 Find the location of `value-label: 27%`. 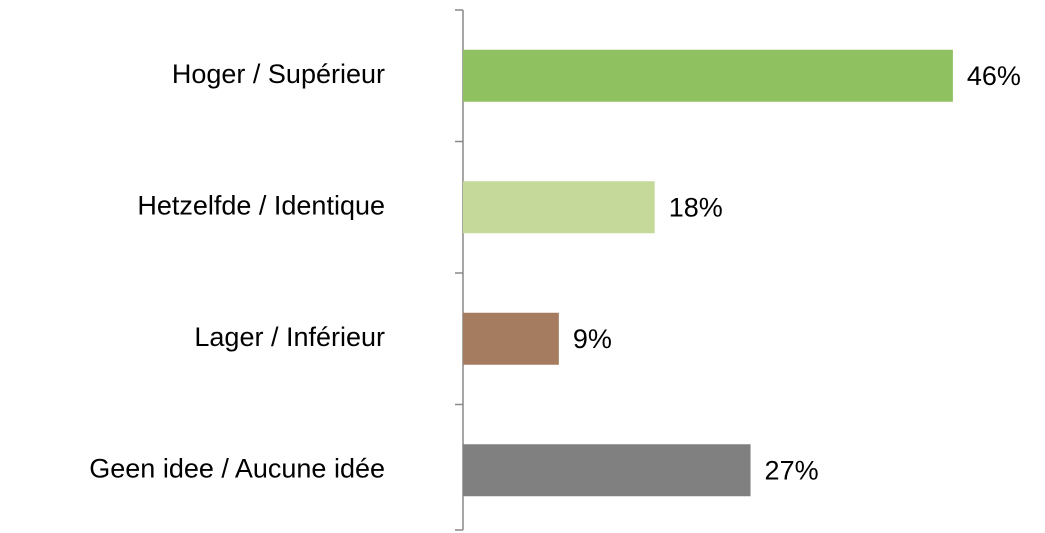

value-label: 27% is located at coordinates (792, 470).